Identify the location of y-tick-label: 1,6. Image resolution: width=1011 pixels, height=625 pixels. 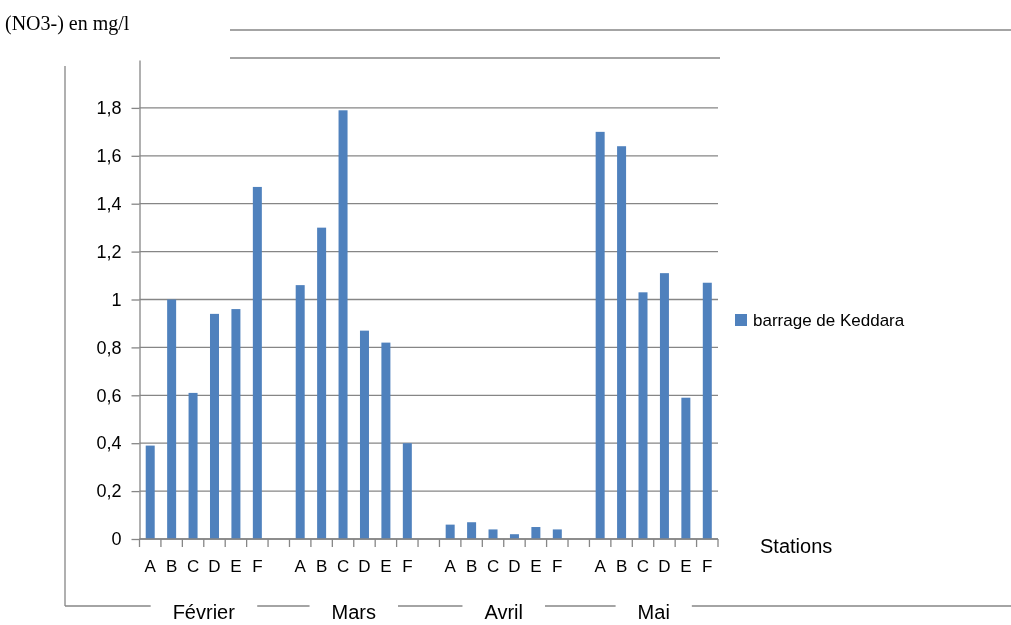
(109, 156).